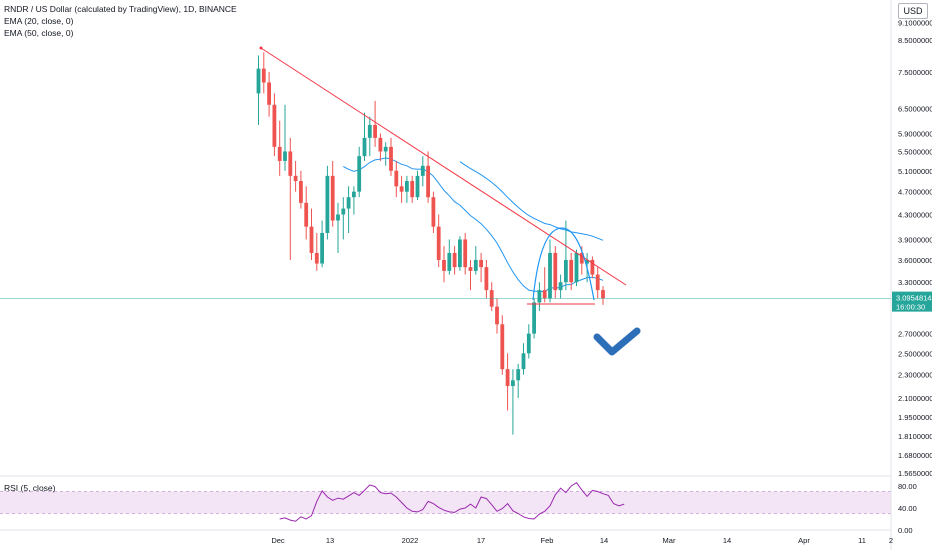 The width and height of the screenshot is (932, 550). Describe the element at coordinates (915, 473) in the screenshot. I see `price-tick-label: 1.5650000` at that location.